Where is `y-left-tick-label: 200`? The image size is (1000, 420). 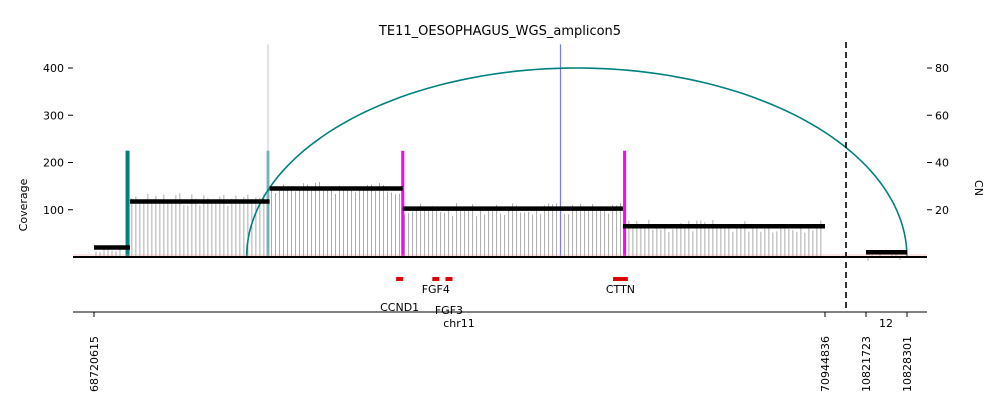
y-left-tick-label: 200 is located at coordinates (53, 163).